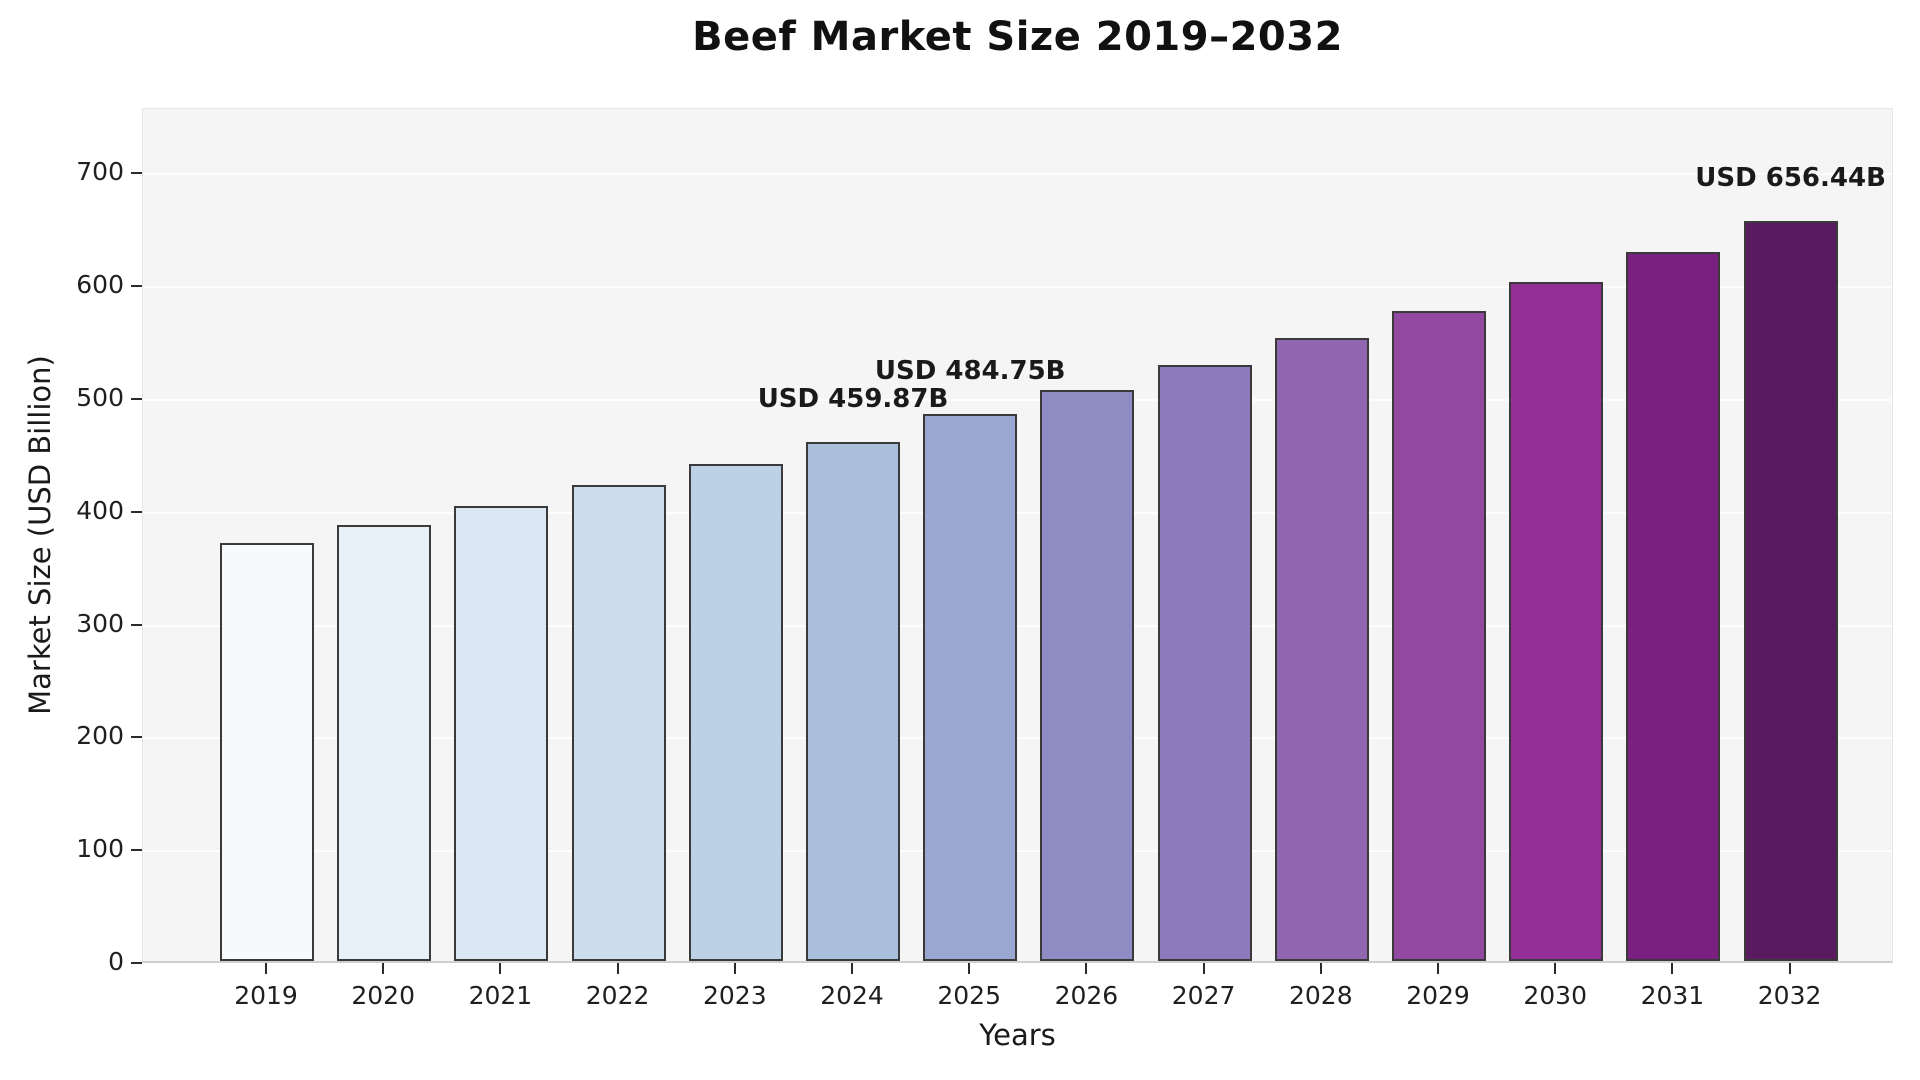 This screenshot has width=1920, height=1080. Describe the element at coordinates (1321, 649) in the screenshot. I see `bar-2028` at that location.